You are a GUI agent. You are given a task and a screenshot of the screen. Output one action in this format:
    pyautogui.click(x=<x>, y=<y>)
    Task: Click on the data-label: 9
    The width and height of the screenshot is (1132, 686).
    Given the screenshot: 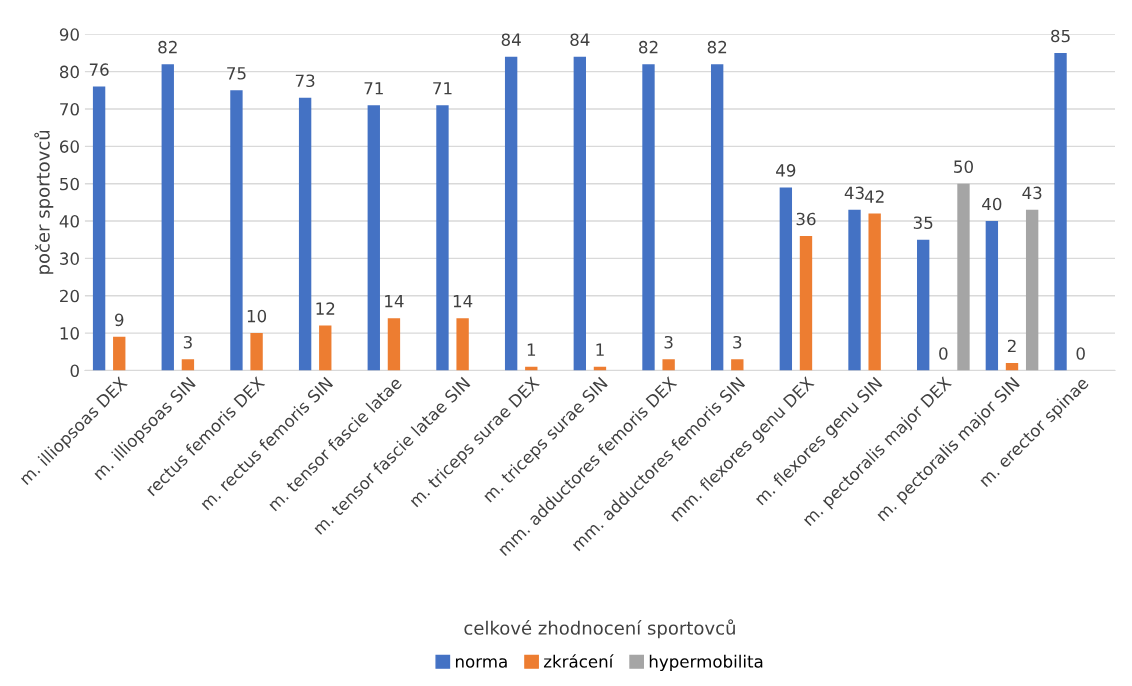 What is the action you would take?
    pyautogui.click(x=119, y=320)
    